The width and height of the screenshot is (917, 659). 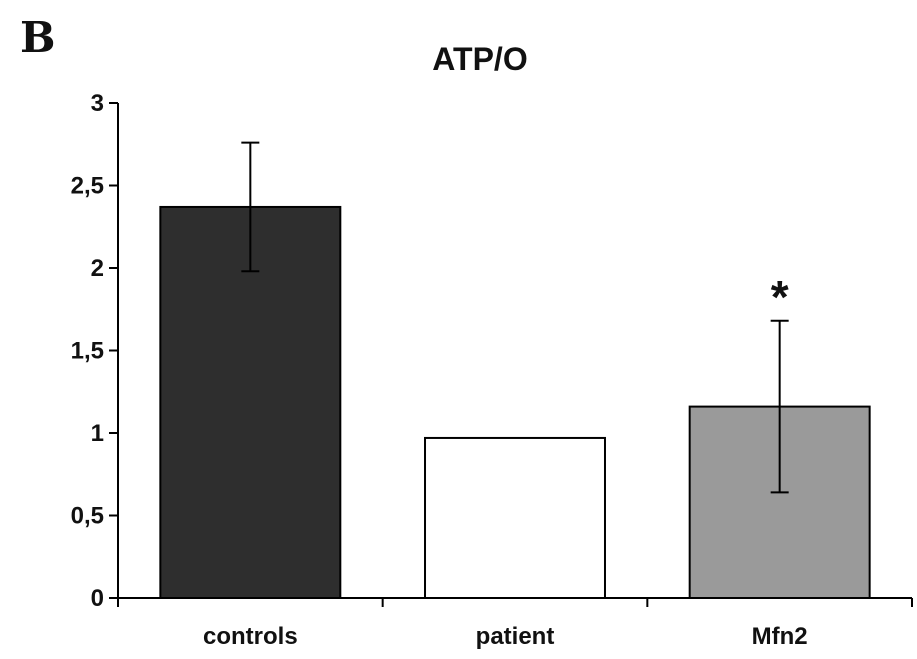 What do you see at coordinates (515, 636) in the screenshot?
I see `x-tick-label-patient: patient` at bounding box center [515, 636].